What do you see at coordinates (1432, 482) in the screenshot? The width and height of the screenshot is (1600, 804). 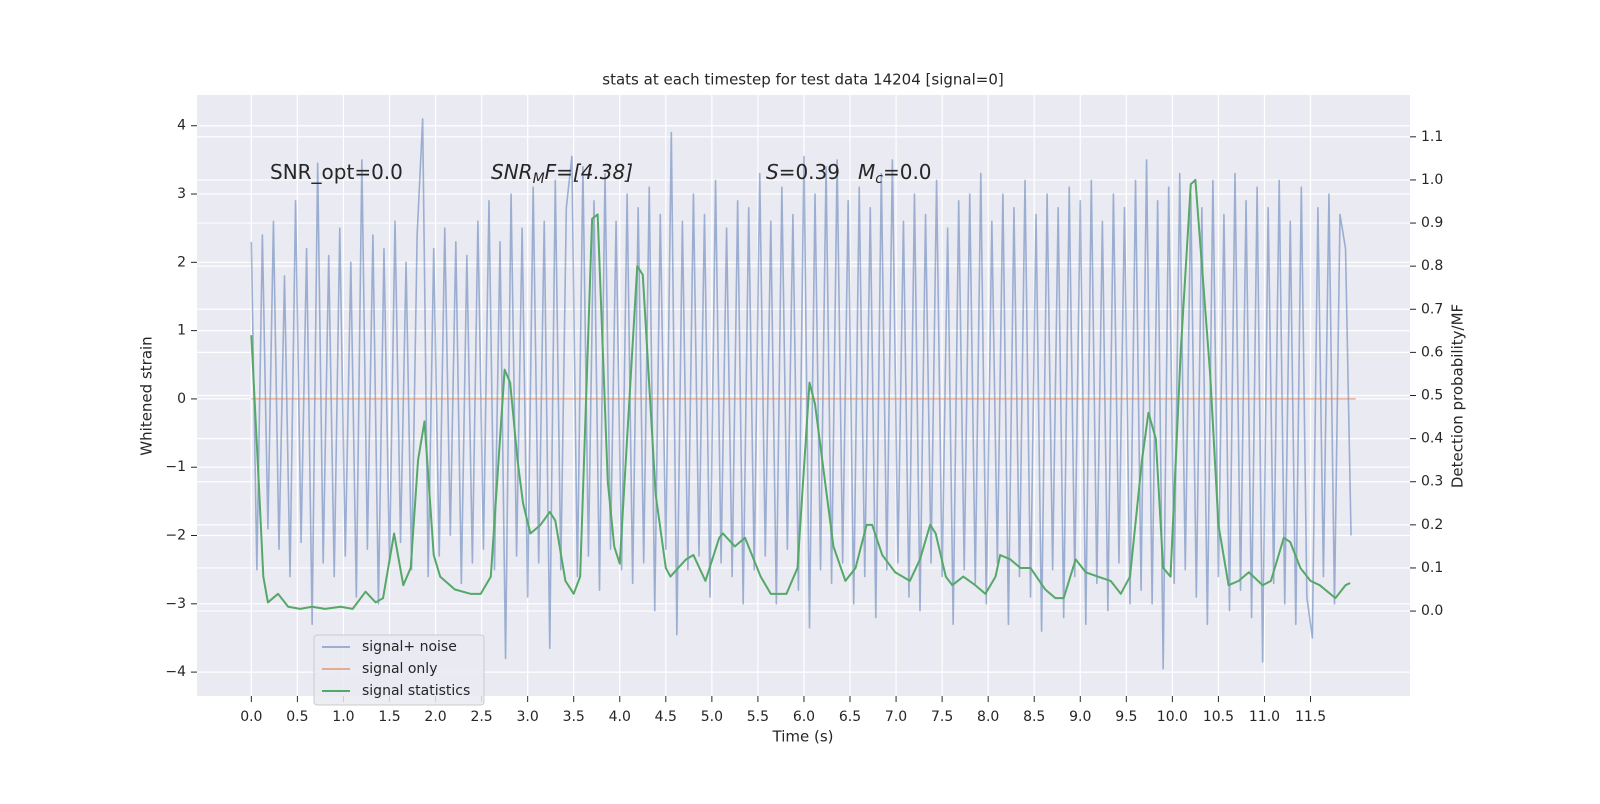 I see `y2-tick-label: 0.3` at bounding box center [1432, 482].